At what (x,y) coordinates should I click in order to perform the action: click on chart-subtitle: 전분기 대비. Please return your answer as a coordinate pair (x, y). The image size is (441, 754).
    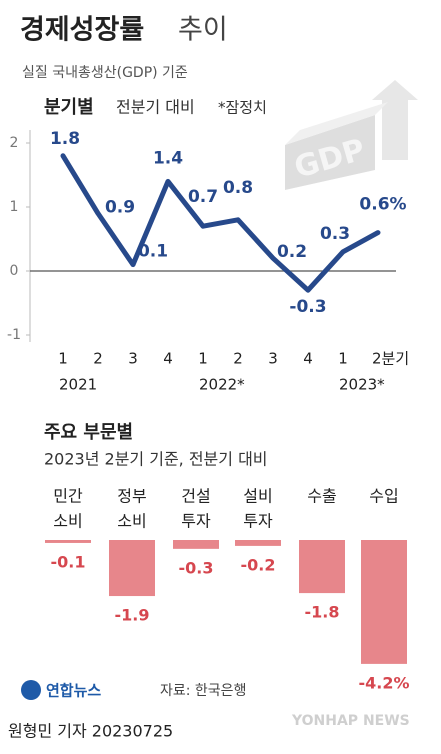
    Looking at the image, I should click on (155, 107).